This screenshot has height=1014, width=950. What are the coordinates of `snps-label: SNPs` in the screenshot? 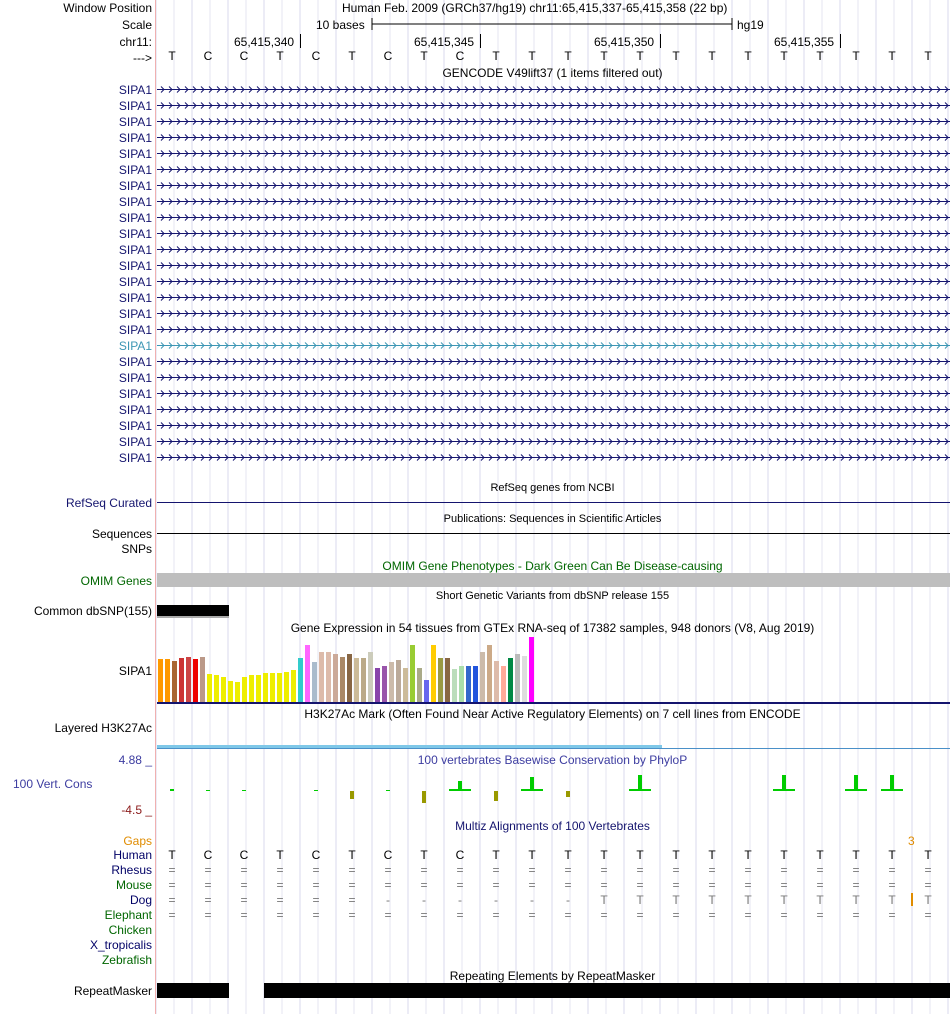 It's located at (136, 549).